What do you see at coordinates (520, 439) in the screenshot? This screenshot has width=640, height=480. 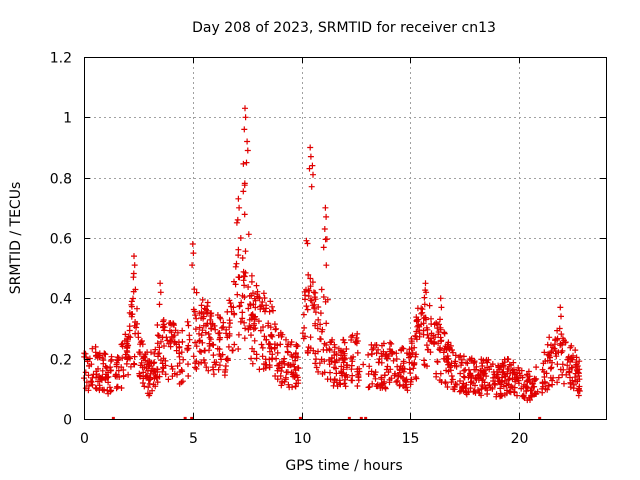 I see `x-tick-label: 20` at bounding box center [520, 439].